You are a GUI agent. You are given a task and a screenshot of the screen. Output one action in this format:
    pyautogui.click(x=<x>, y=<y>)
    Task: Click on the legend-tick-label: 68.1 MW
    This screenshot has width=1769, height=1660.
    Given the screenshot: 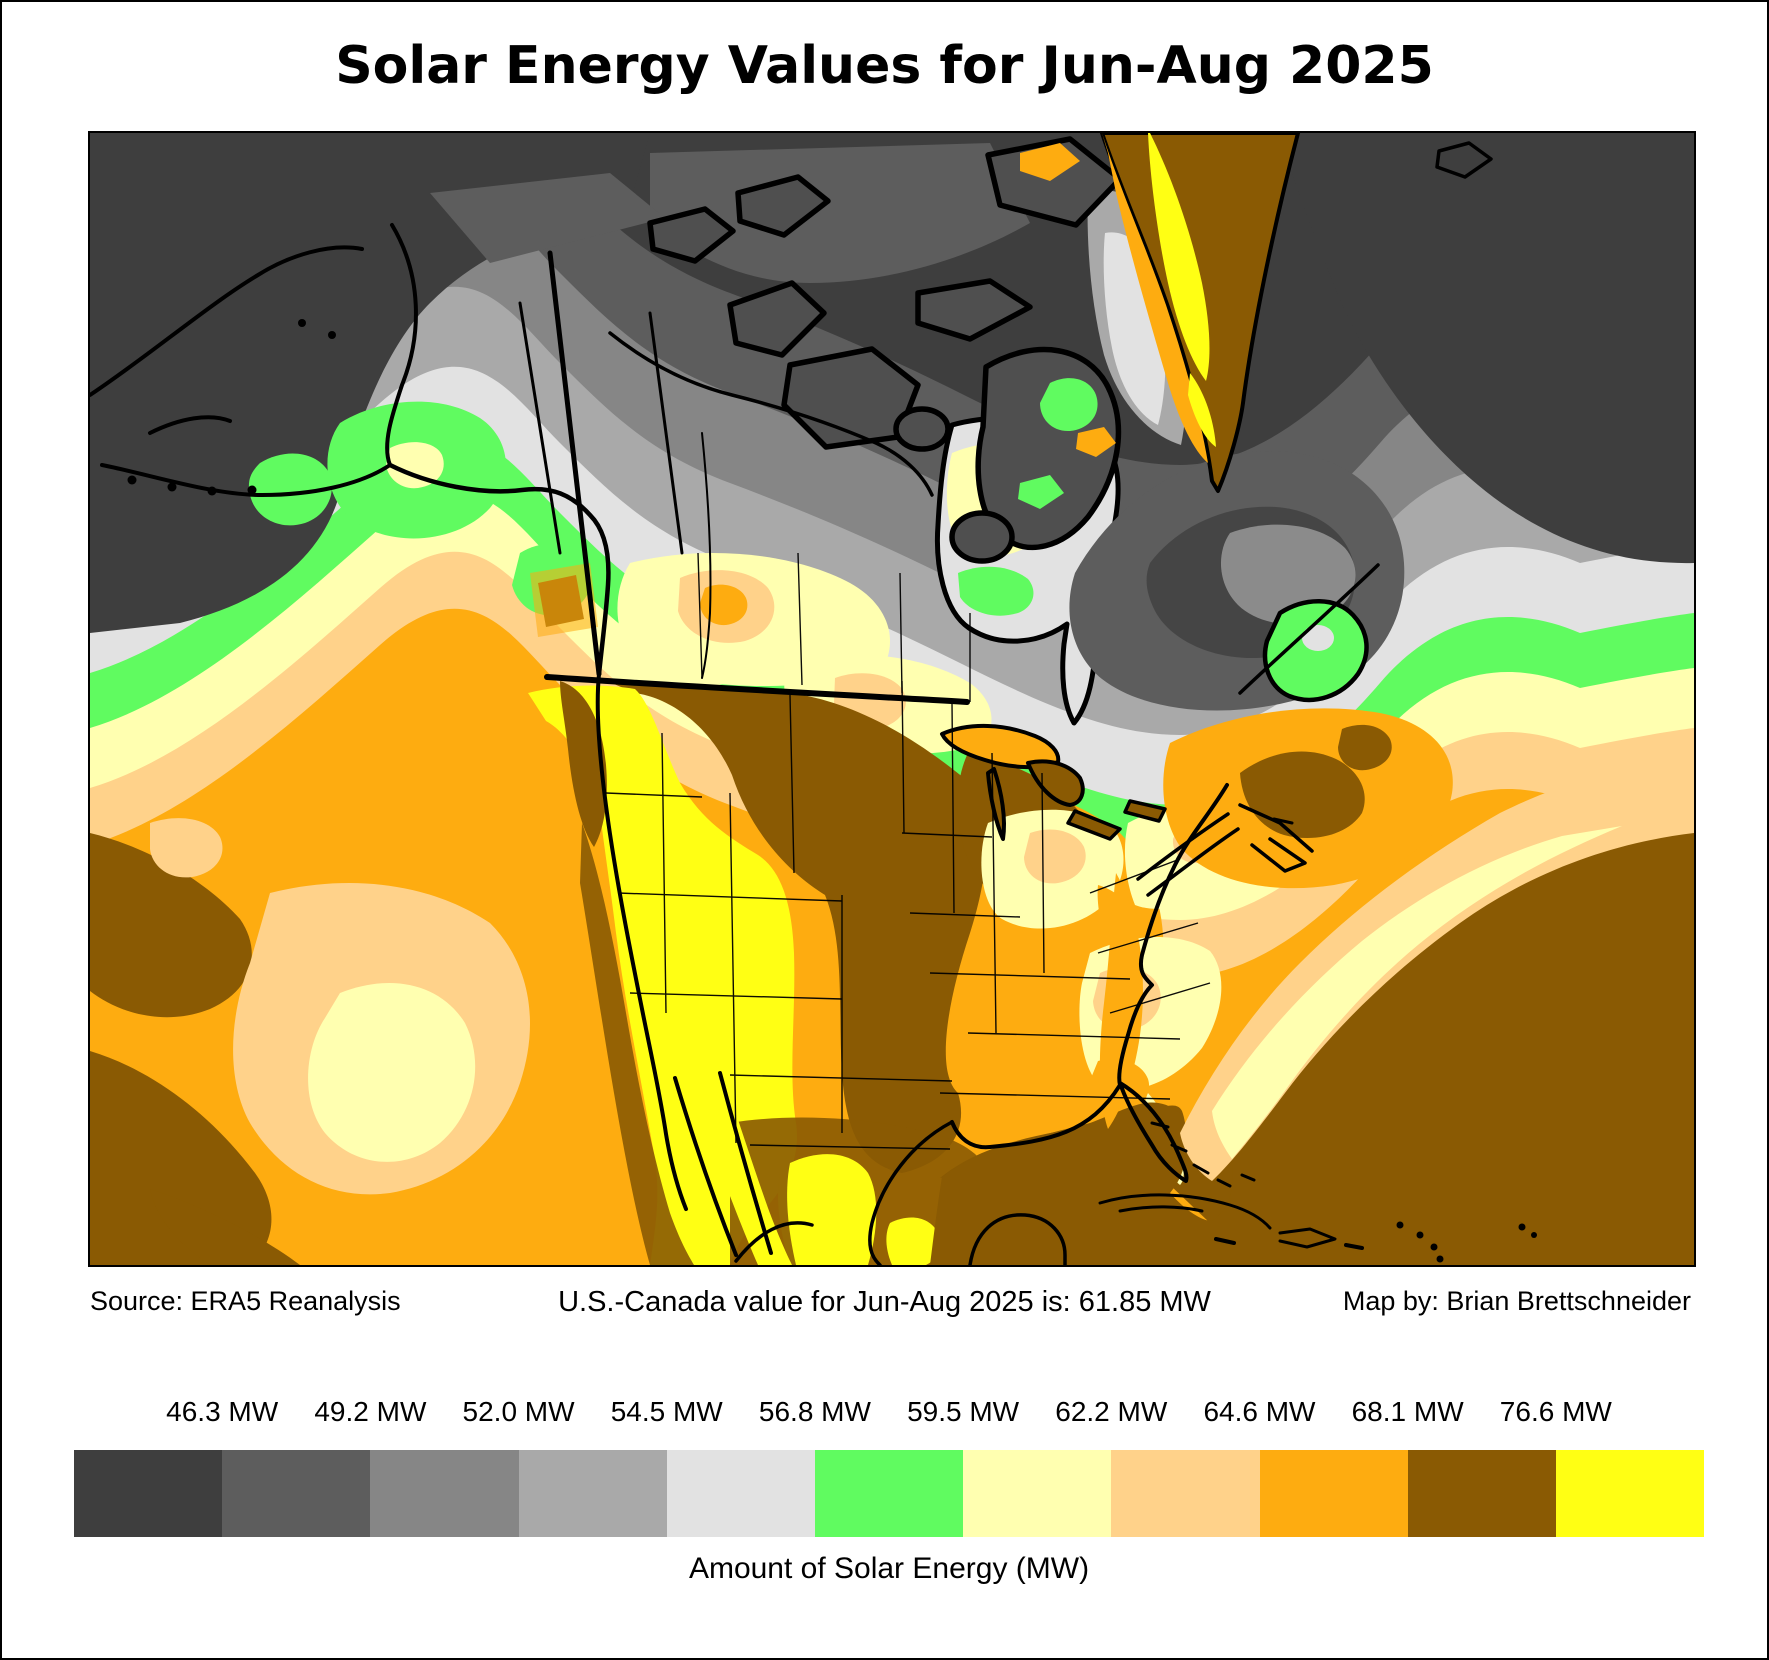 What is the action you would take?
    pyautogui.click(x=1407, y=1411)
    